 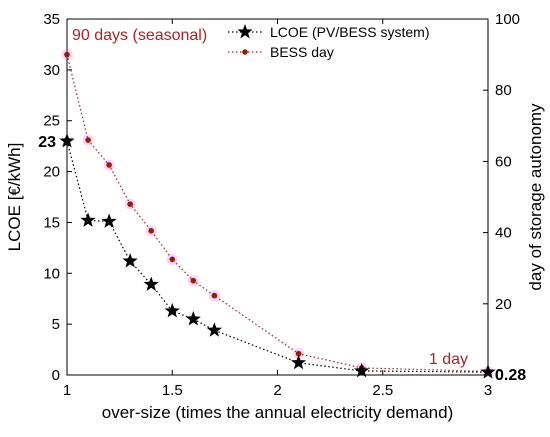 I want to click on left-y-tick-label: 35, so click(x=51, y=19).